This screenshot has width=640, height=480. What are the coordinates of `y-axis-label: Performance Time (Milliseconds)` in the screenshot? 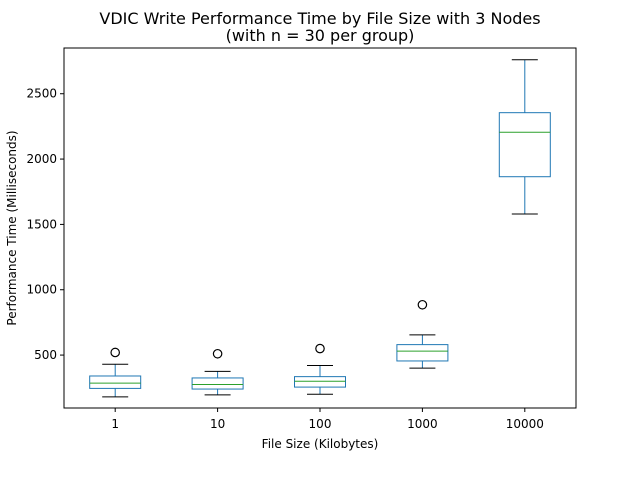 It's located at (12, 227).